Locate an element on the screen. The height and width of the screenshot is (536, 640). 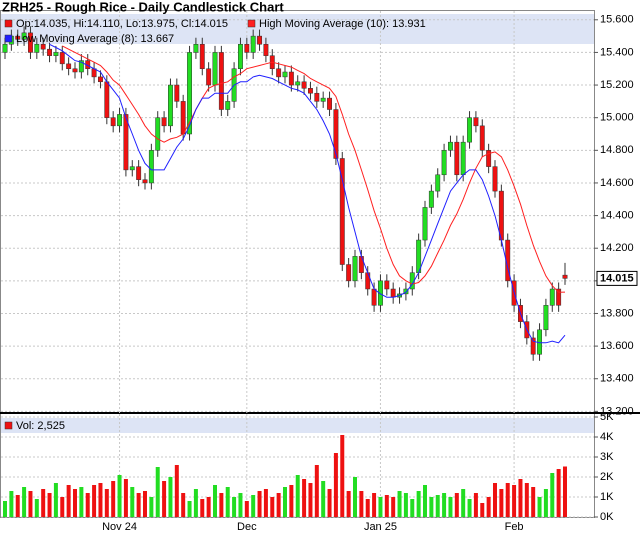
y-tick-label: 14.400 is located at coordinates (617, 215).